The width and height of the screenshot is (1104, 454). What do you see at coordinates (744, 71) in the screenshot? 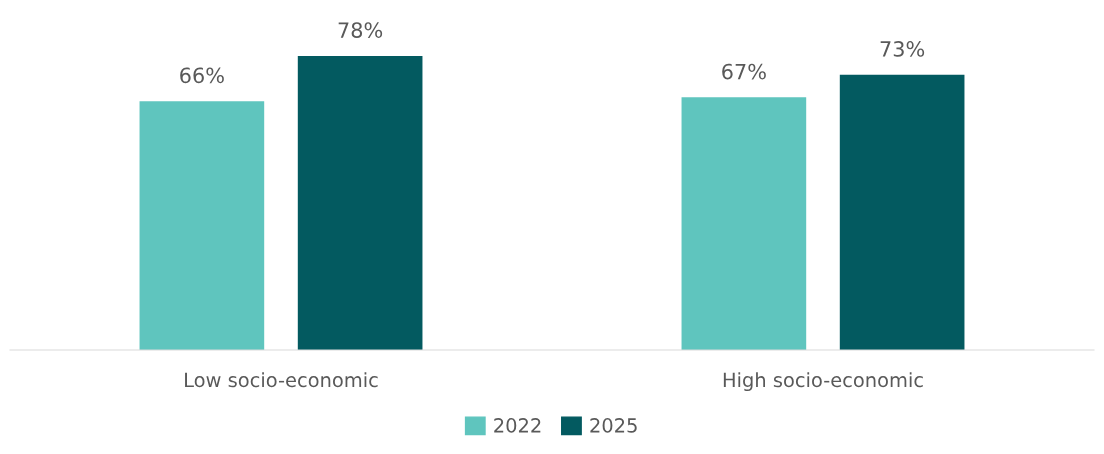
I see `data-label: 67%` at bounding box center [744, 71].